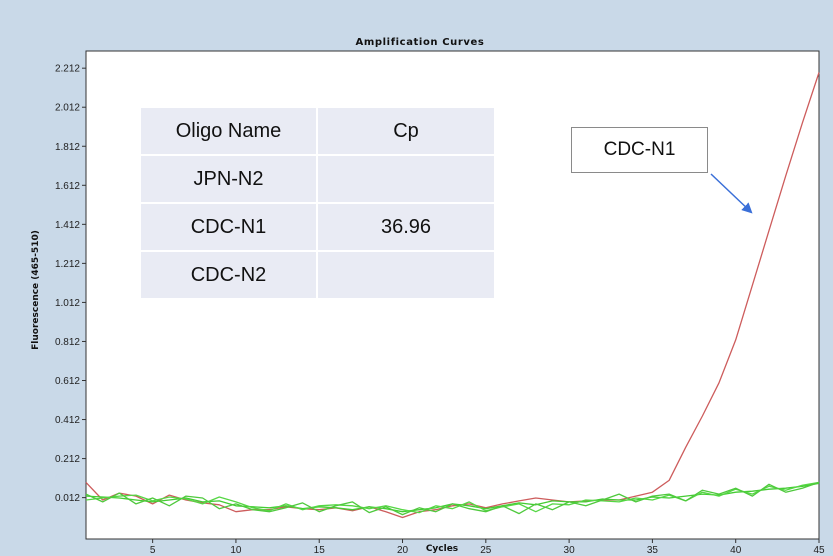  I want to click on table-cell-oligo: CDC-N2, so click(229, 275).